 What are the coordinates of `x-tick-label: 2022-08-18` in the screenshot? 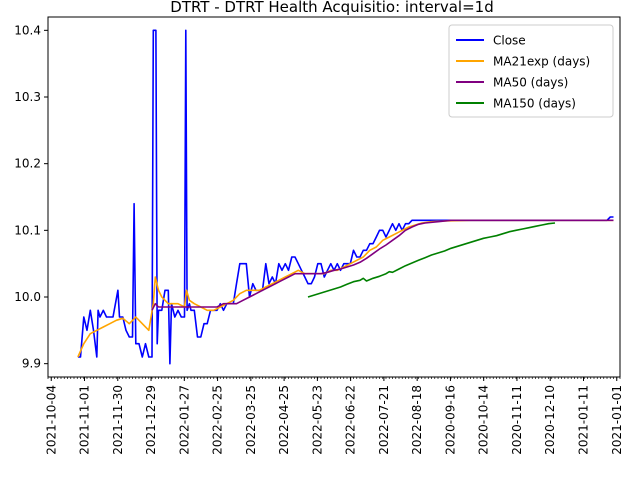 It's located at (417, 420).